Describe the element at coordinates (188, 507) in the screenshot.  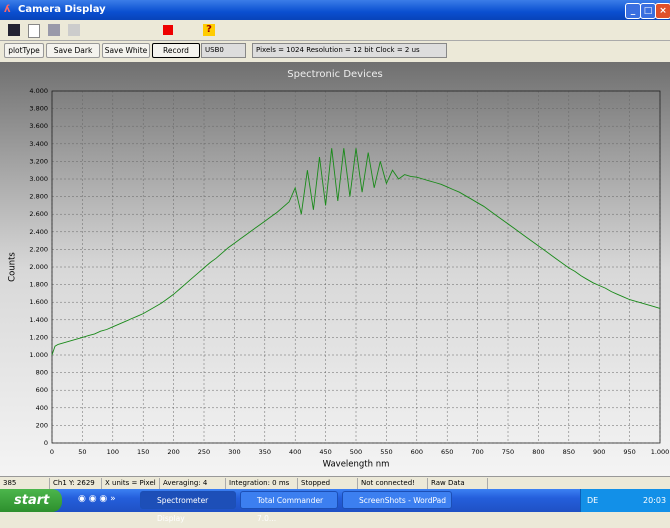
I see `task-item: Spectrometer Display` at that location.